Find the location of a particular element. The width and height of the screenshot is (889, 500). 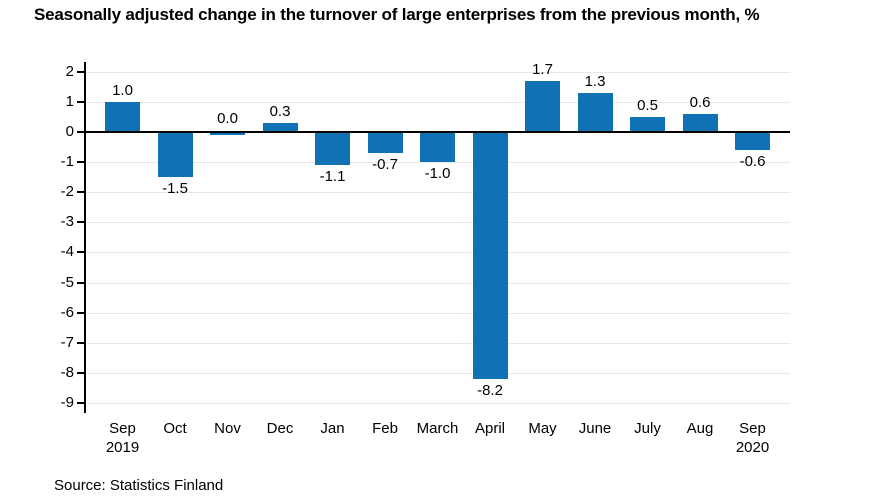

x-axis-category-label: Nov is located at coordinates (227, 428).